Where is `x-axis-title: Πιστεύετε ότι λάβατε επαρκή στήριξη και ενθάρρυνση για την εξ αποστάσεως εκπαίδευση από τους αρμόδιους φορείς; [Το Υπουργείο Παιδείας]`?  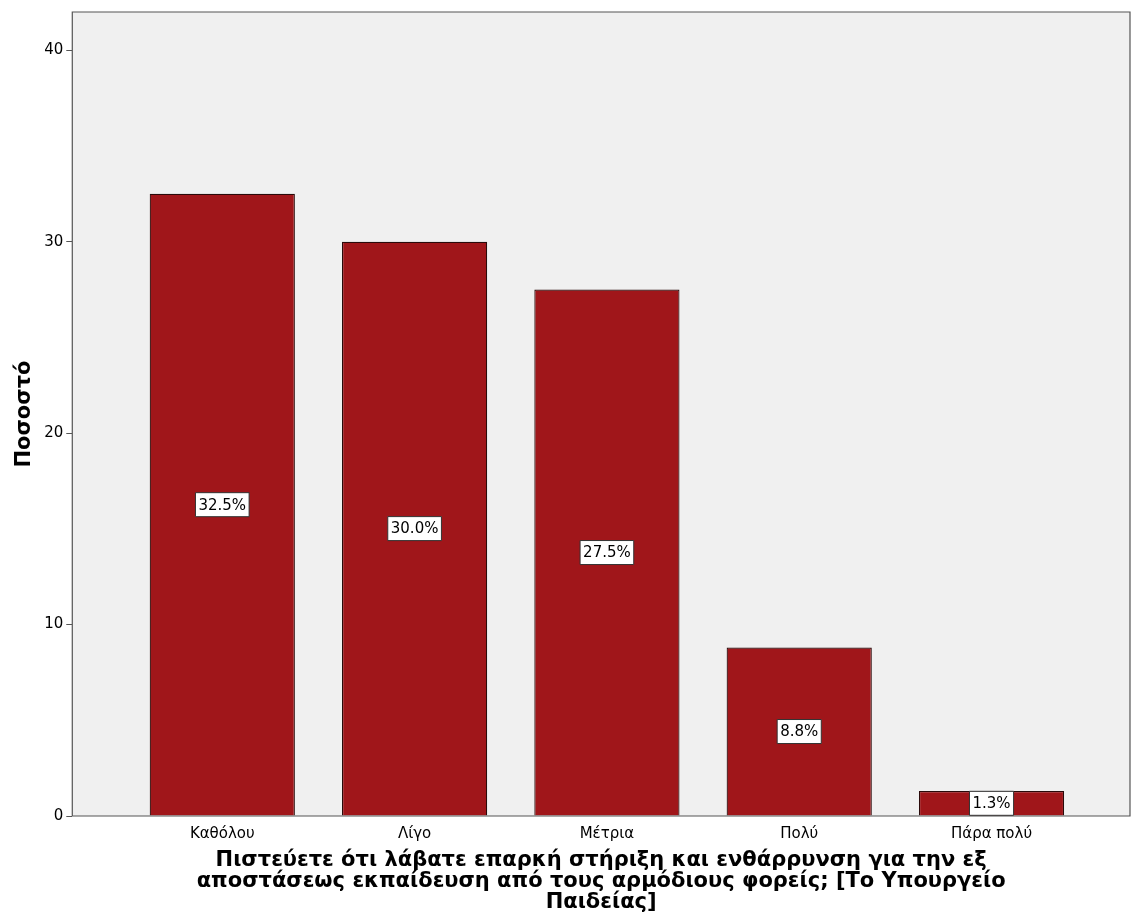 x-axis-title: Πιστεύετε ότι λάβατε επαρκή στήριξη και ενθάρρυνση για την εξ αποστάσεως εκπαίδευση από τους αρμόδιους φορείς; [Το Υπουργείο Παιδείας] is located at coordinates (601, 879).